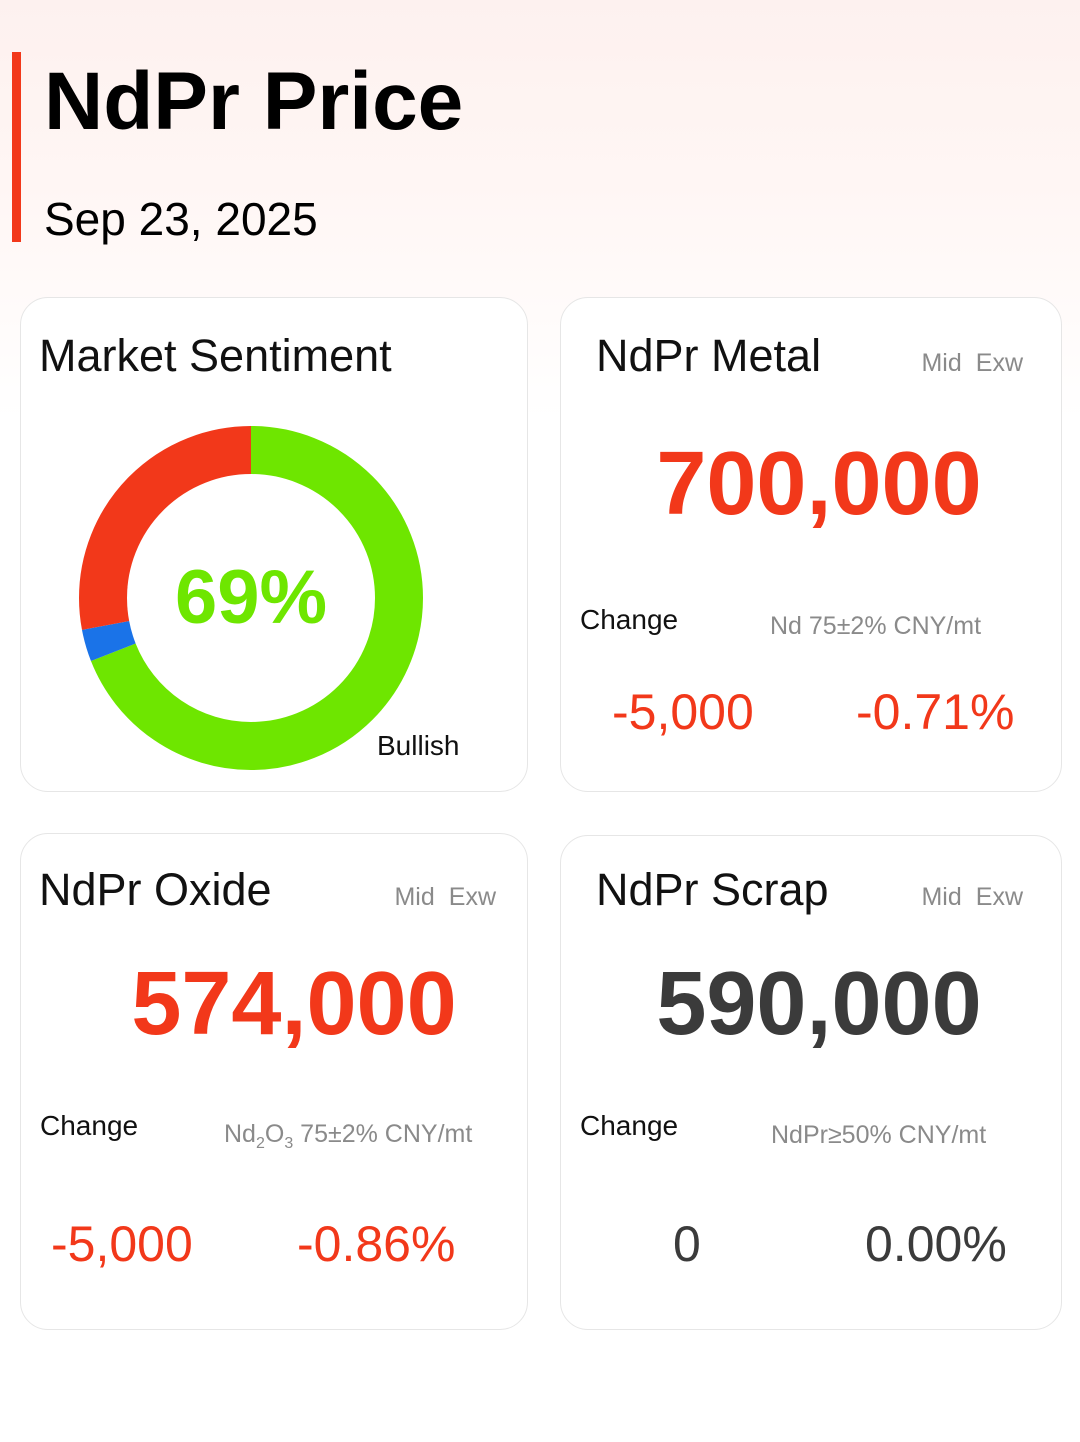 The height and width of the screenshot is (1442, 1080). What do you see at coordinates (294, 1004) in the screenshot?
I see `oxide-price: 574,000` at bounding box center [294, 1004].